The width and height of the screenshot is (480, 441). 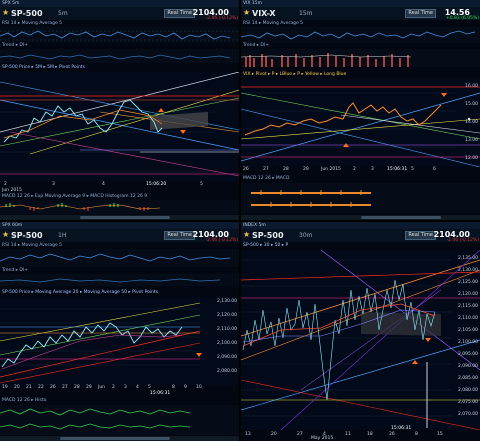 What do you see at coordinates (467, 354) in the screenshot?
I see `y-tick-9: 2,095.00` at bounding box center [467, 354].